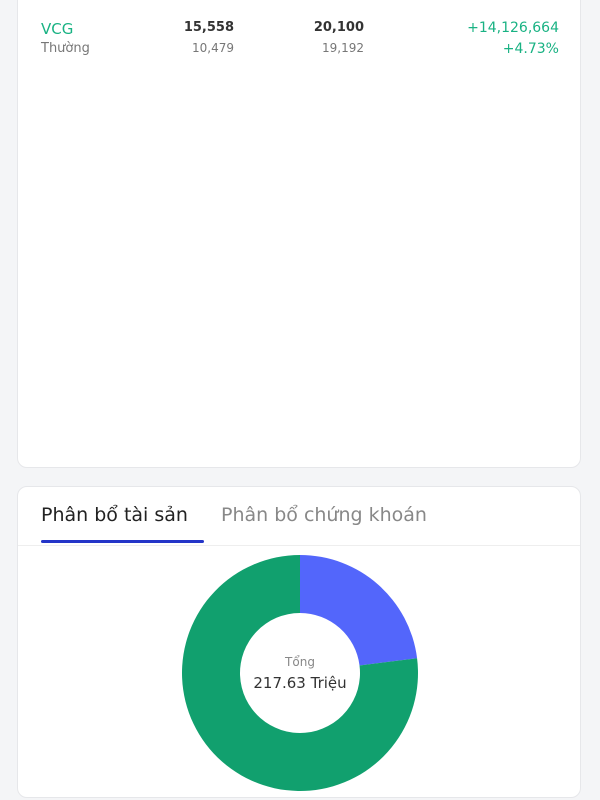 This screenshot has height=800, width=600. I want to click on quantity-sub-value: 10,479, so click(213, 48).